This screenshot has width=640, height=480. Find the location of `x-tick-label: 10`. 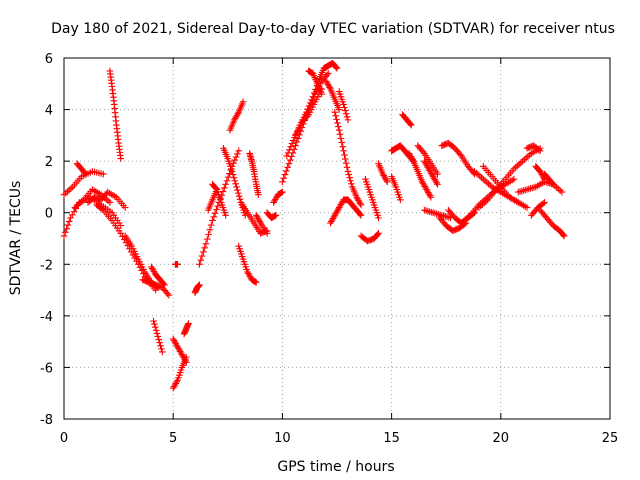

x-tick-label: 10 is located at coordinates (282, 438).